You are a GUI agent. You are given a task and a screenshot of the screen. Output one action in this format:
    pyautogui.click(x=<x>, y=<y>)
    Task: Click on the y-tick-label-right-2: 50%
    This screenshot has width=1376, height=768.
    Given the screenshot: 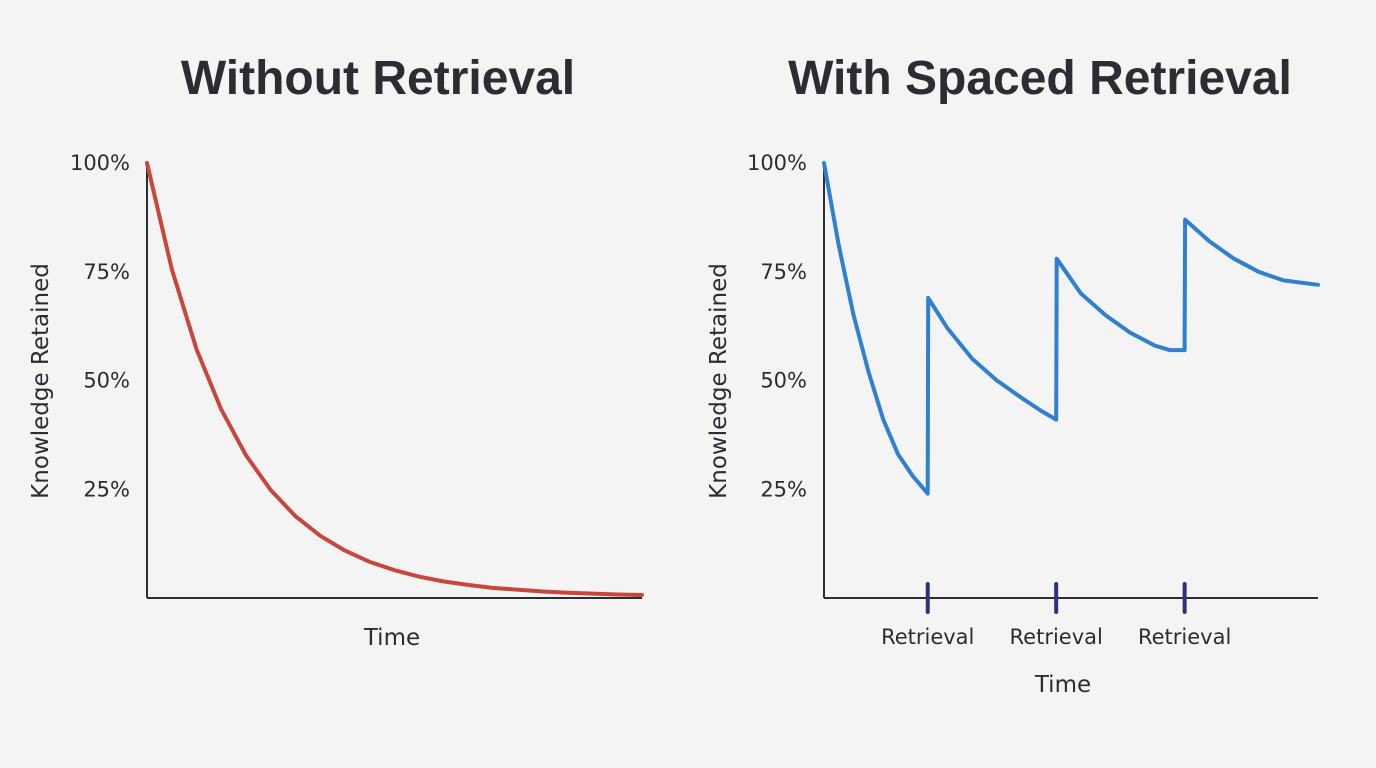 What is the action you would take?
    pyautogui.click(x=783, y=381)
    